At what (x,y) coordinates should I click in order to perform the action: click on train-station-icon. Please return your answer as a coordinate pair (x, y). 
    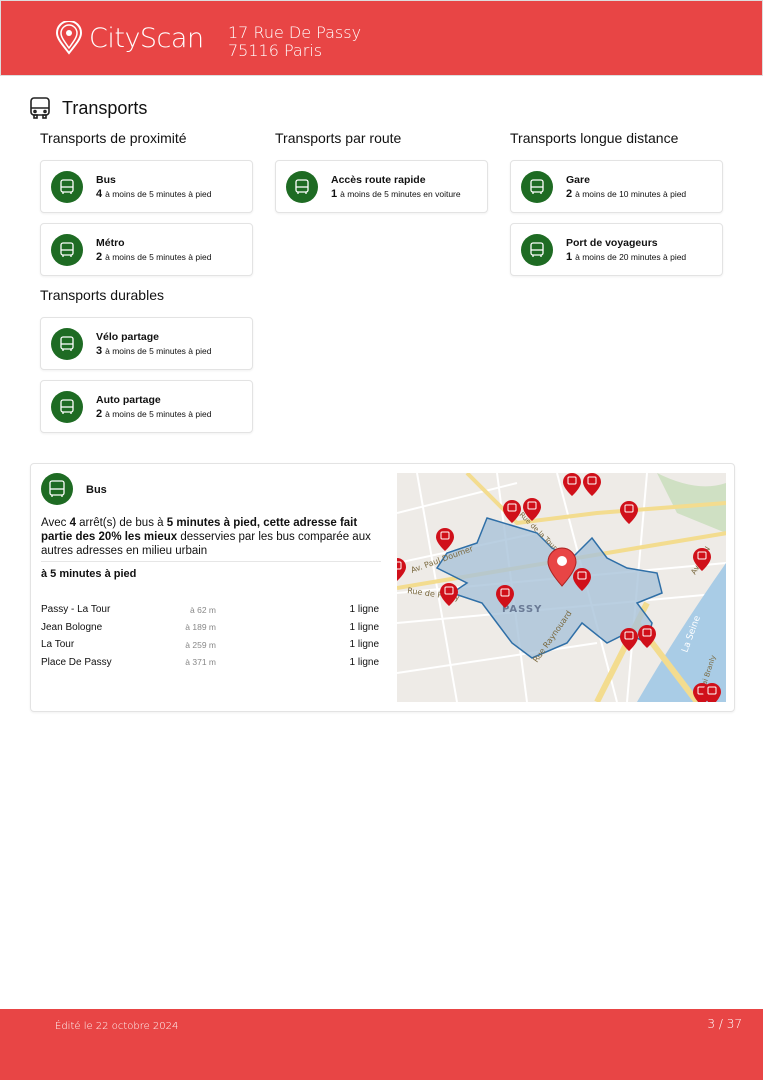
    Looking at the image, I should click on (537, 187).